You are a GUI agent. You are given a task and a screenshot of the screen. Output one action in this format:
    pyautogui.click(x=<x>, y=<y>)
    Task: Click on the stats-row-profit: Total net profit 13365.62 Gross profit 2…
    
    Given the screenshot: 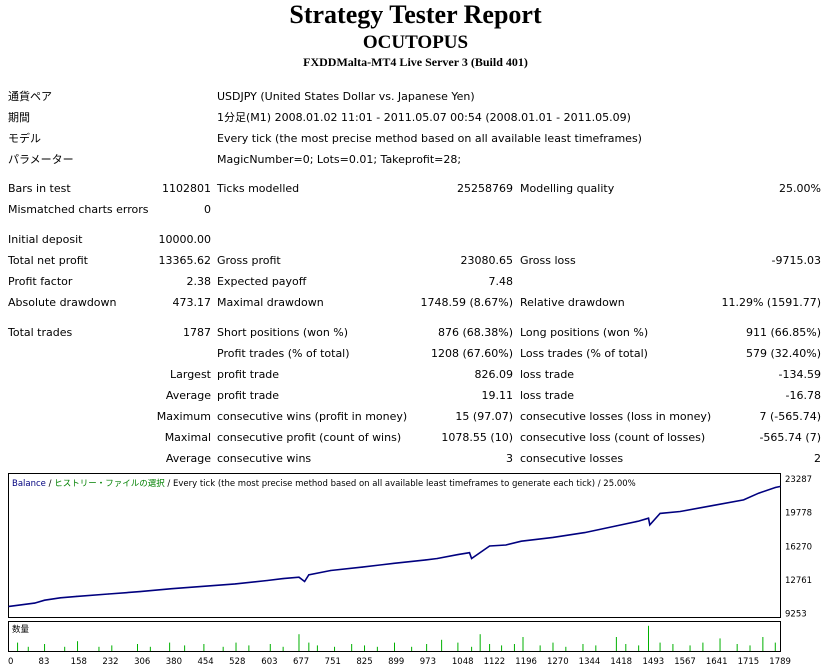 What is the action you would take?
    pyautogui.click(x=415, y=261)
    